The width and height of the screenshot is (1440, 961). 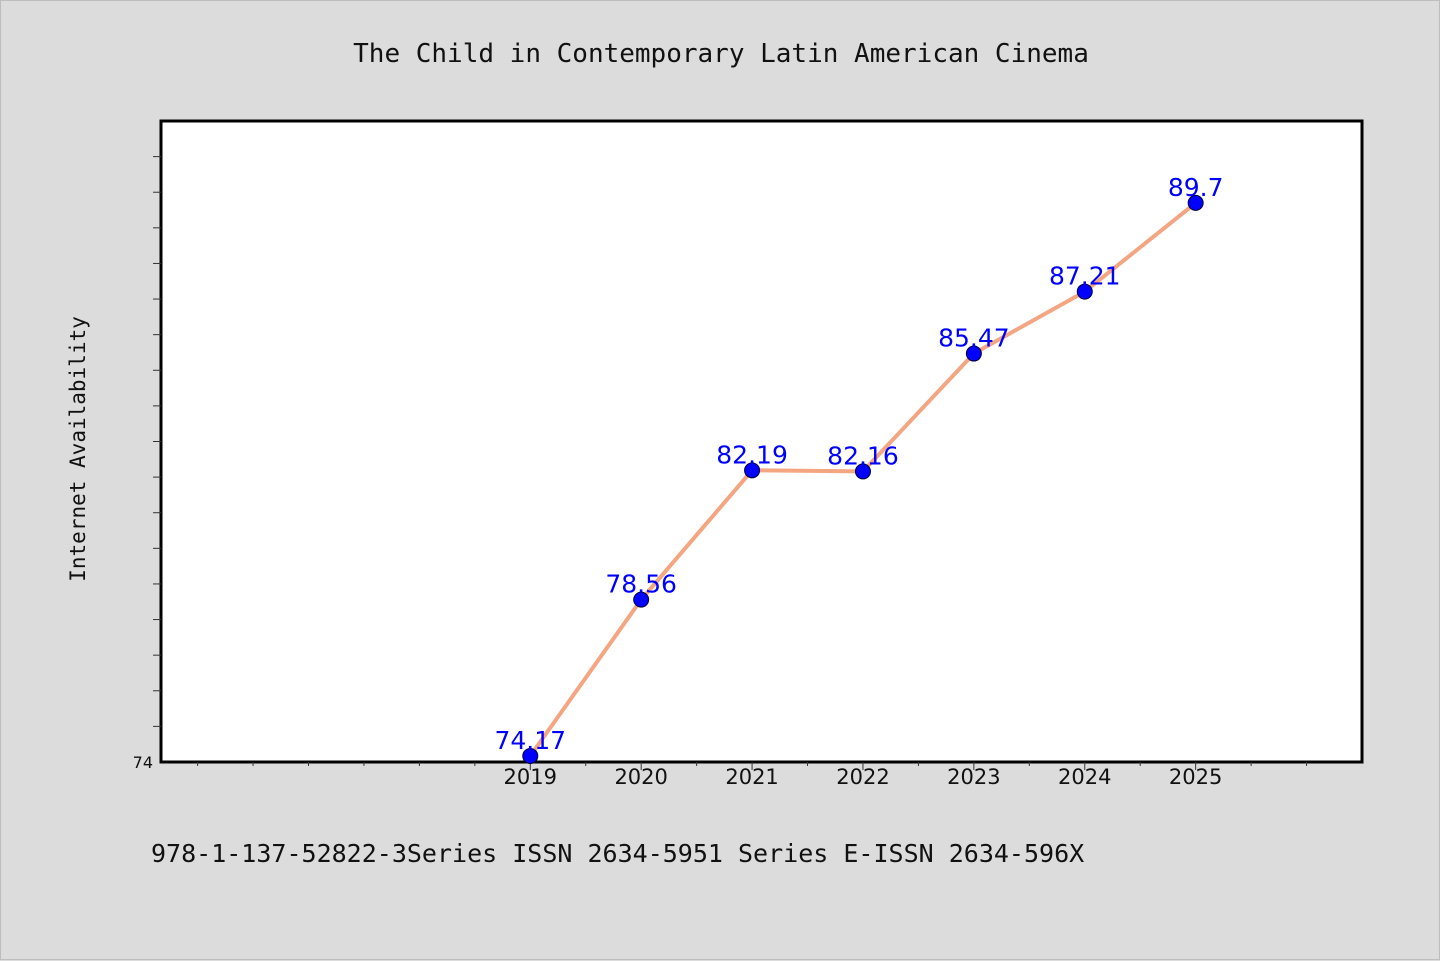 What do you see at coordinates (863, 455) in the screenshot?
I see `data-label: 82.16` at bounding box center [863, 455].